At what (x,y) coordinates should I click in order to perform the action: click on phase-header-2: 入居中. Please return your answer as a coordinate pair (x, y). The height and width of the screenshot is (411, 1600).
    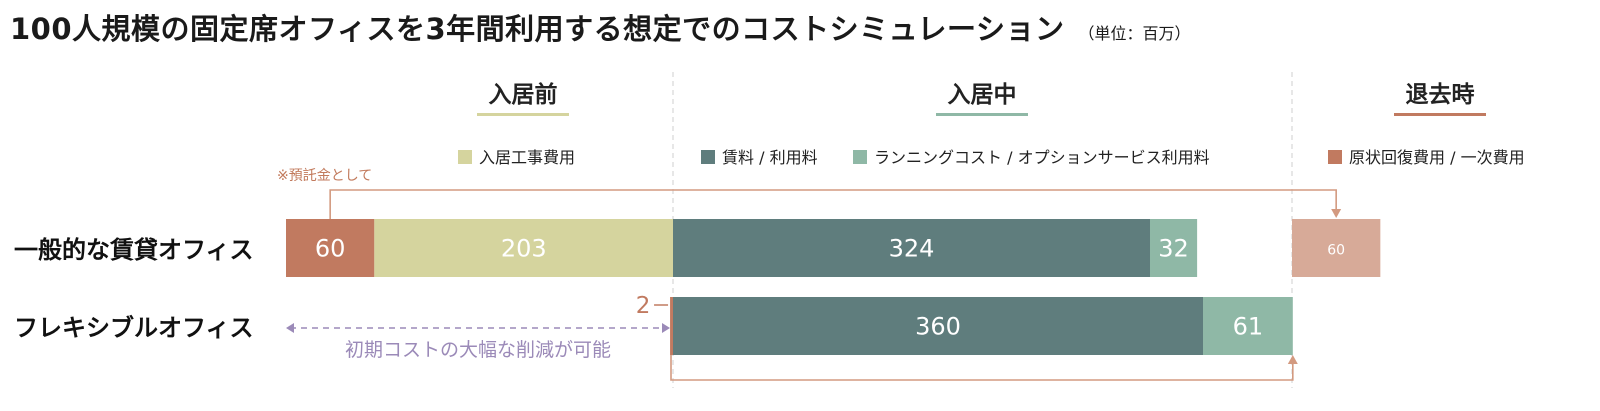
    Looking at the image, I should click on (982, 95).